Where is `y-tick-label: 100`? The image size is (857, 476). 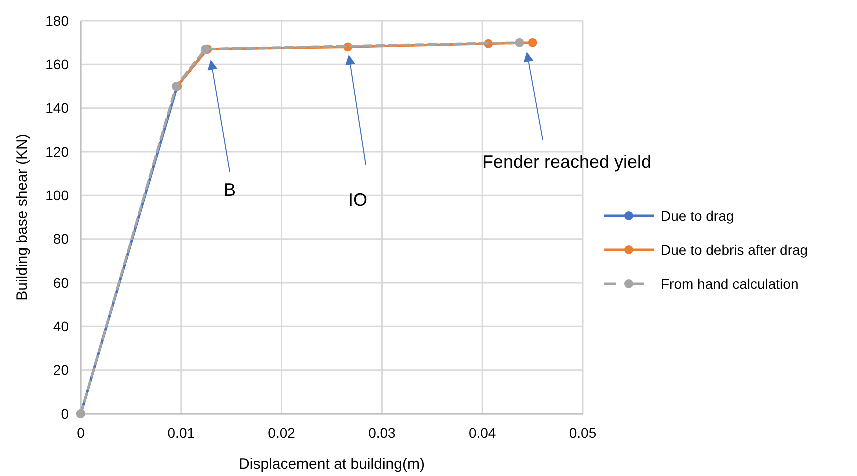
y-tick-label: 100 is located at coordinates (58, 196).